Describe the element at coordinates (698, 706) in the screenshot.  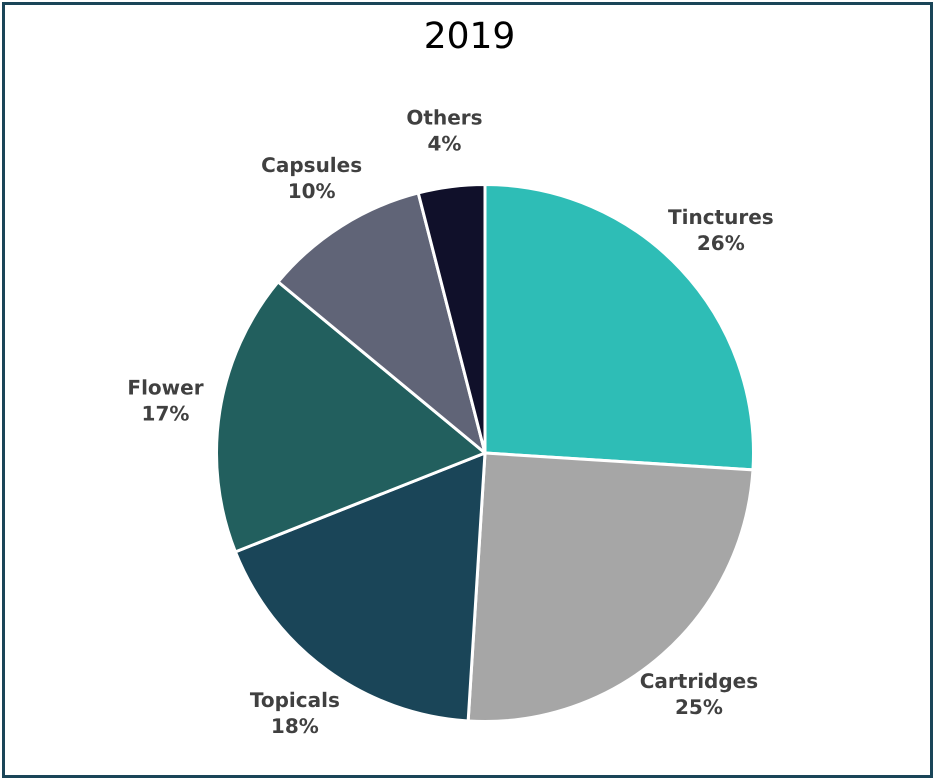
I see `data-label: 25%` at that location.